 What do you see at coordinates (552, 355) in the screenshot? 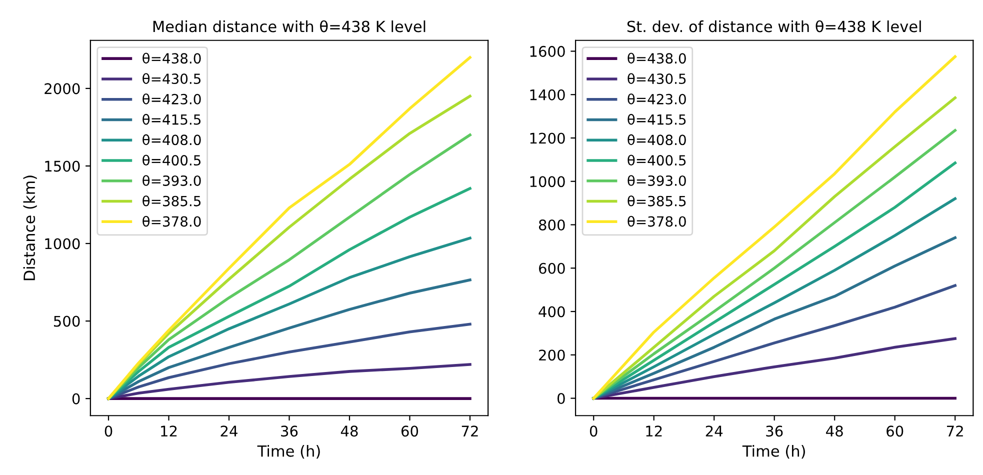
I see `y-tick-label: 200` at bounding box center [552, 355].